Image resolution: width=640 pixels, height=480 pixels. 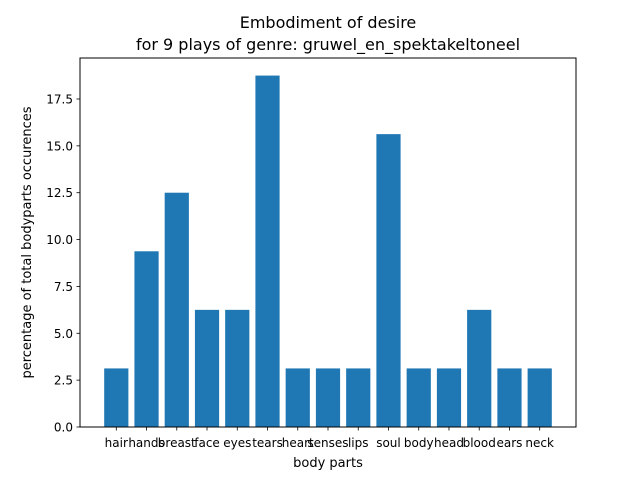 What do you see at coordinates (59, 193) in the screenshot?
I see `y-tick-label: 12.5` at bounding box center [59, 193].